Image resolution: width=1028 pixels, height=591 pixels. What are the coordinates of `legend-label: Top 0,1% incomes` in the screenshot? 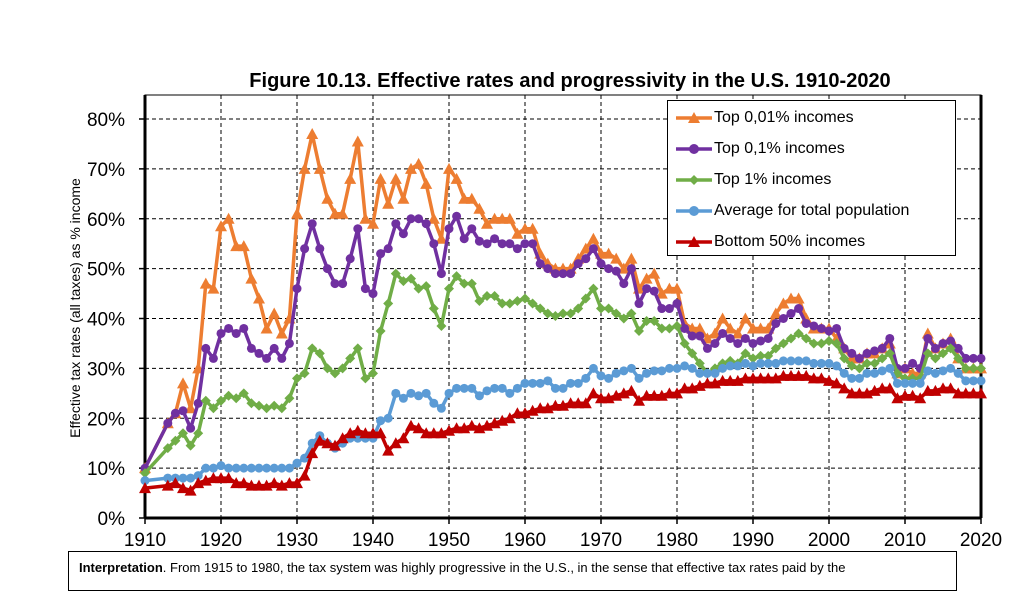 It's located at (779, 148).